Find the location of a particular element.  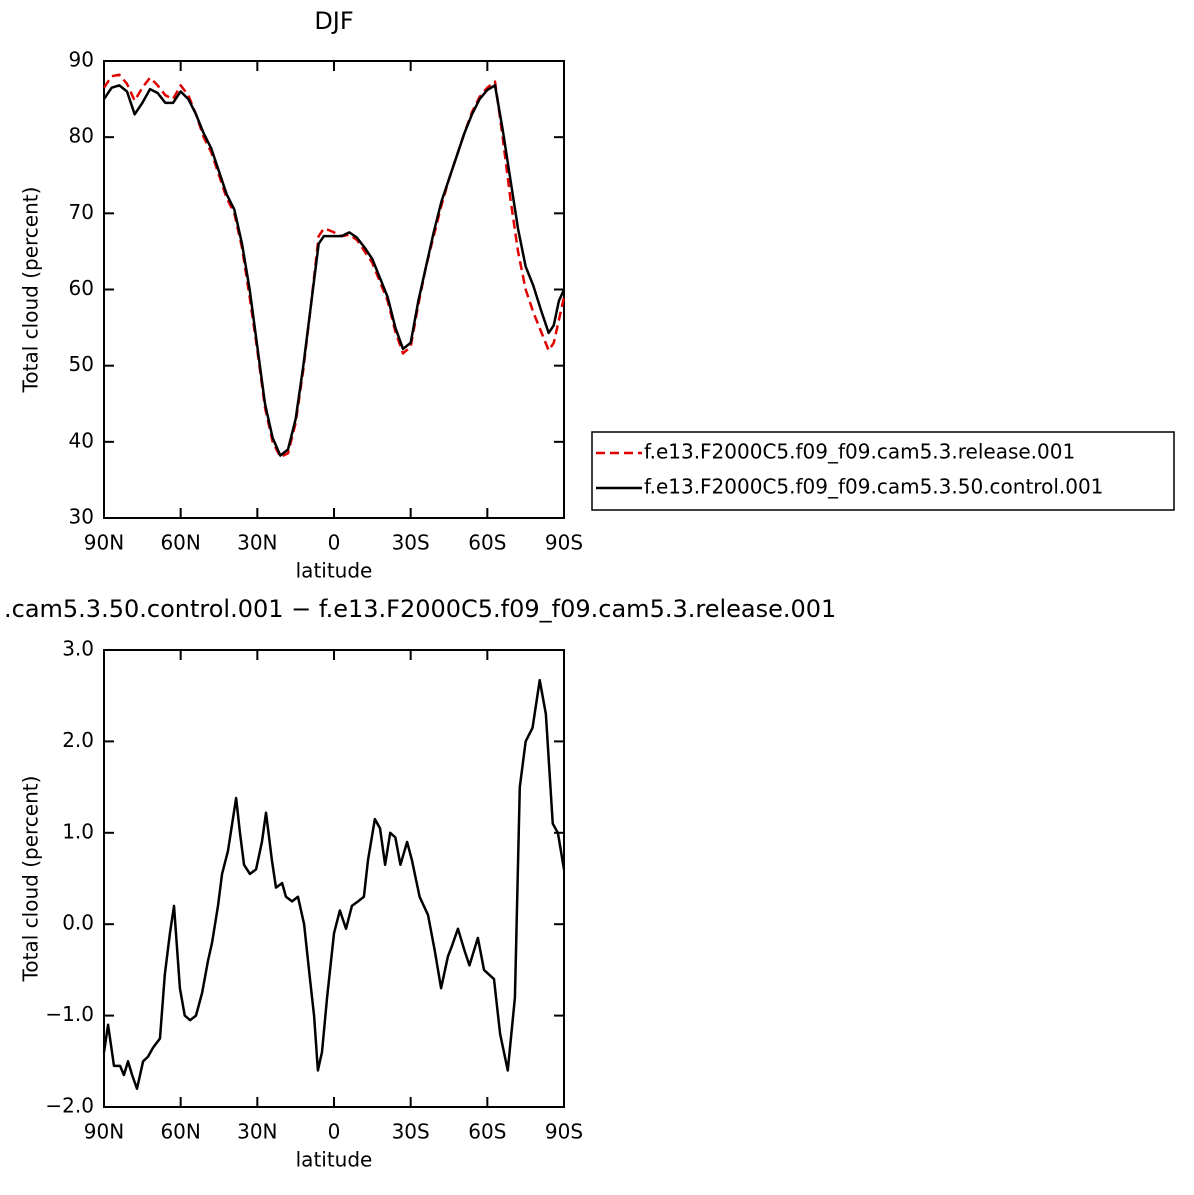

y-tick-label: 70 is located at coordinates (81, 212).